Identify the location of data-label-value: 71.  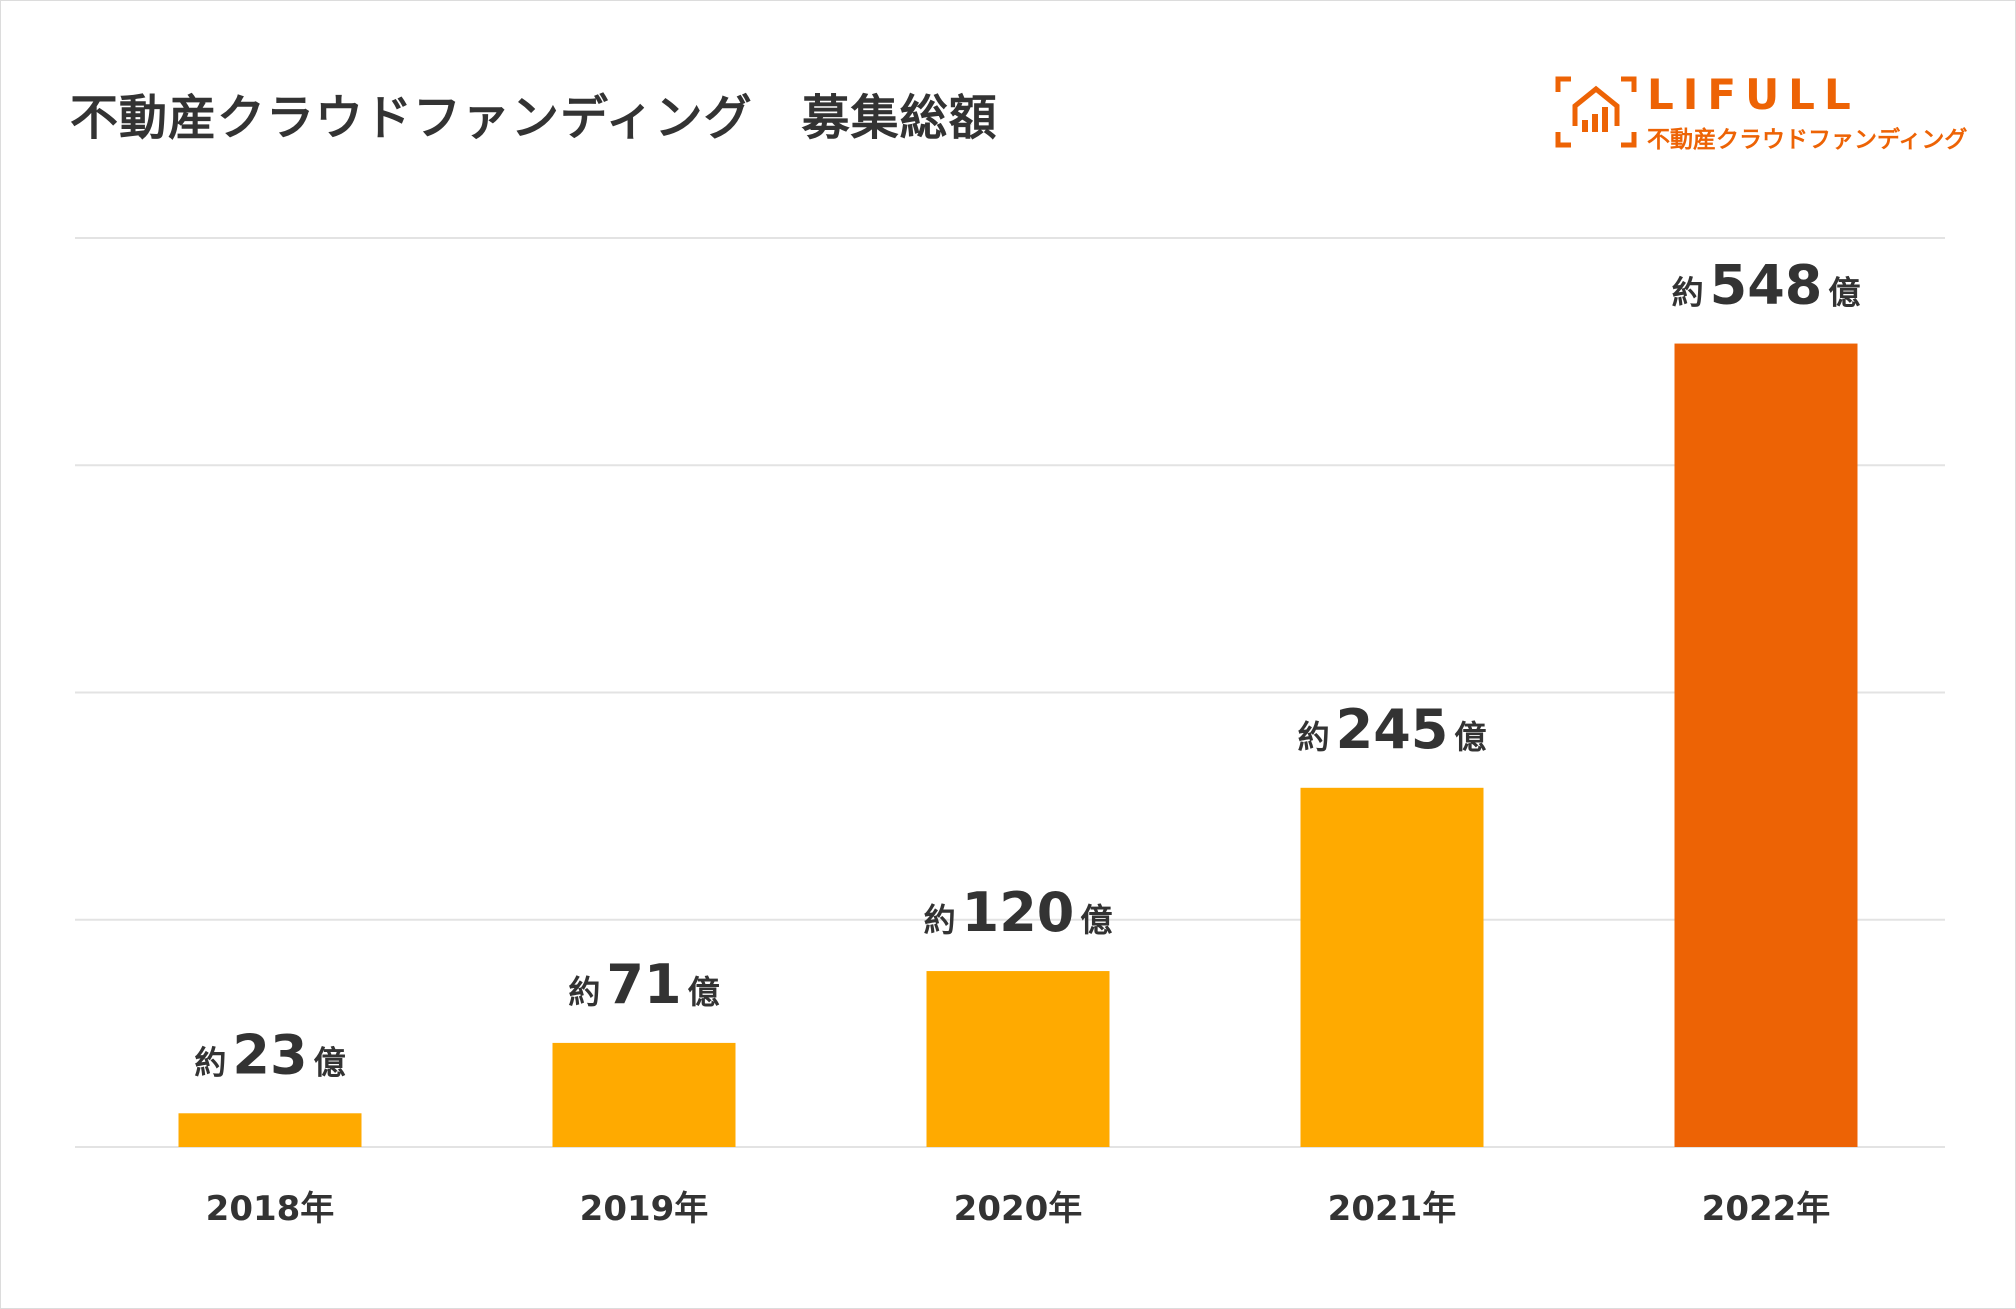
(643, 984).